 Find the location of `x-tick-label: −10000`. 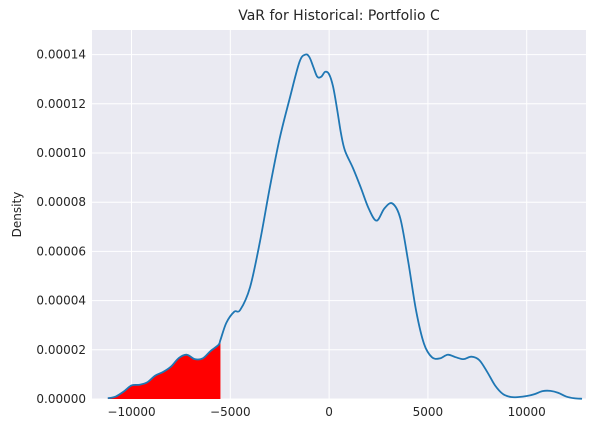

x-tick-label: −10000 is located at coordinates (131, 412).